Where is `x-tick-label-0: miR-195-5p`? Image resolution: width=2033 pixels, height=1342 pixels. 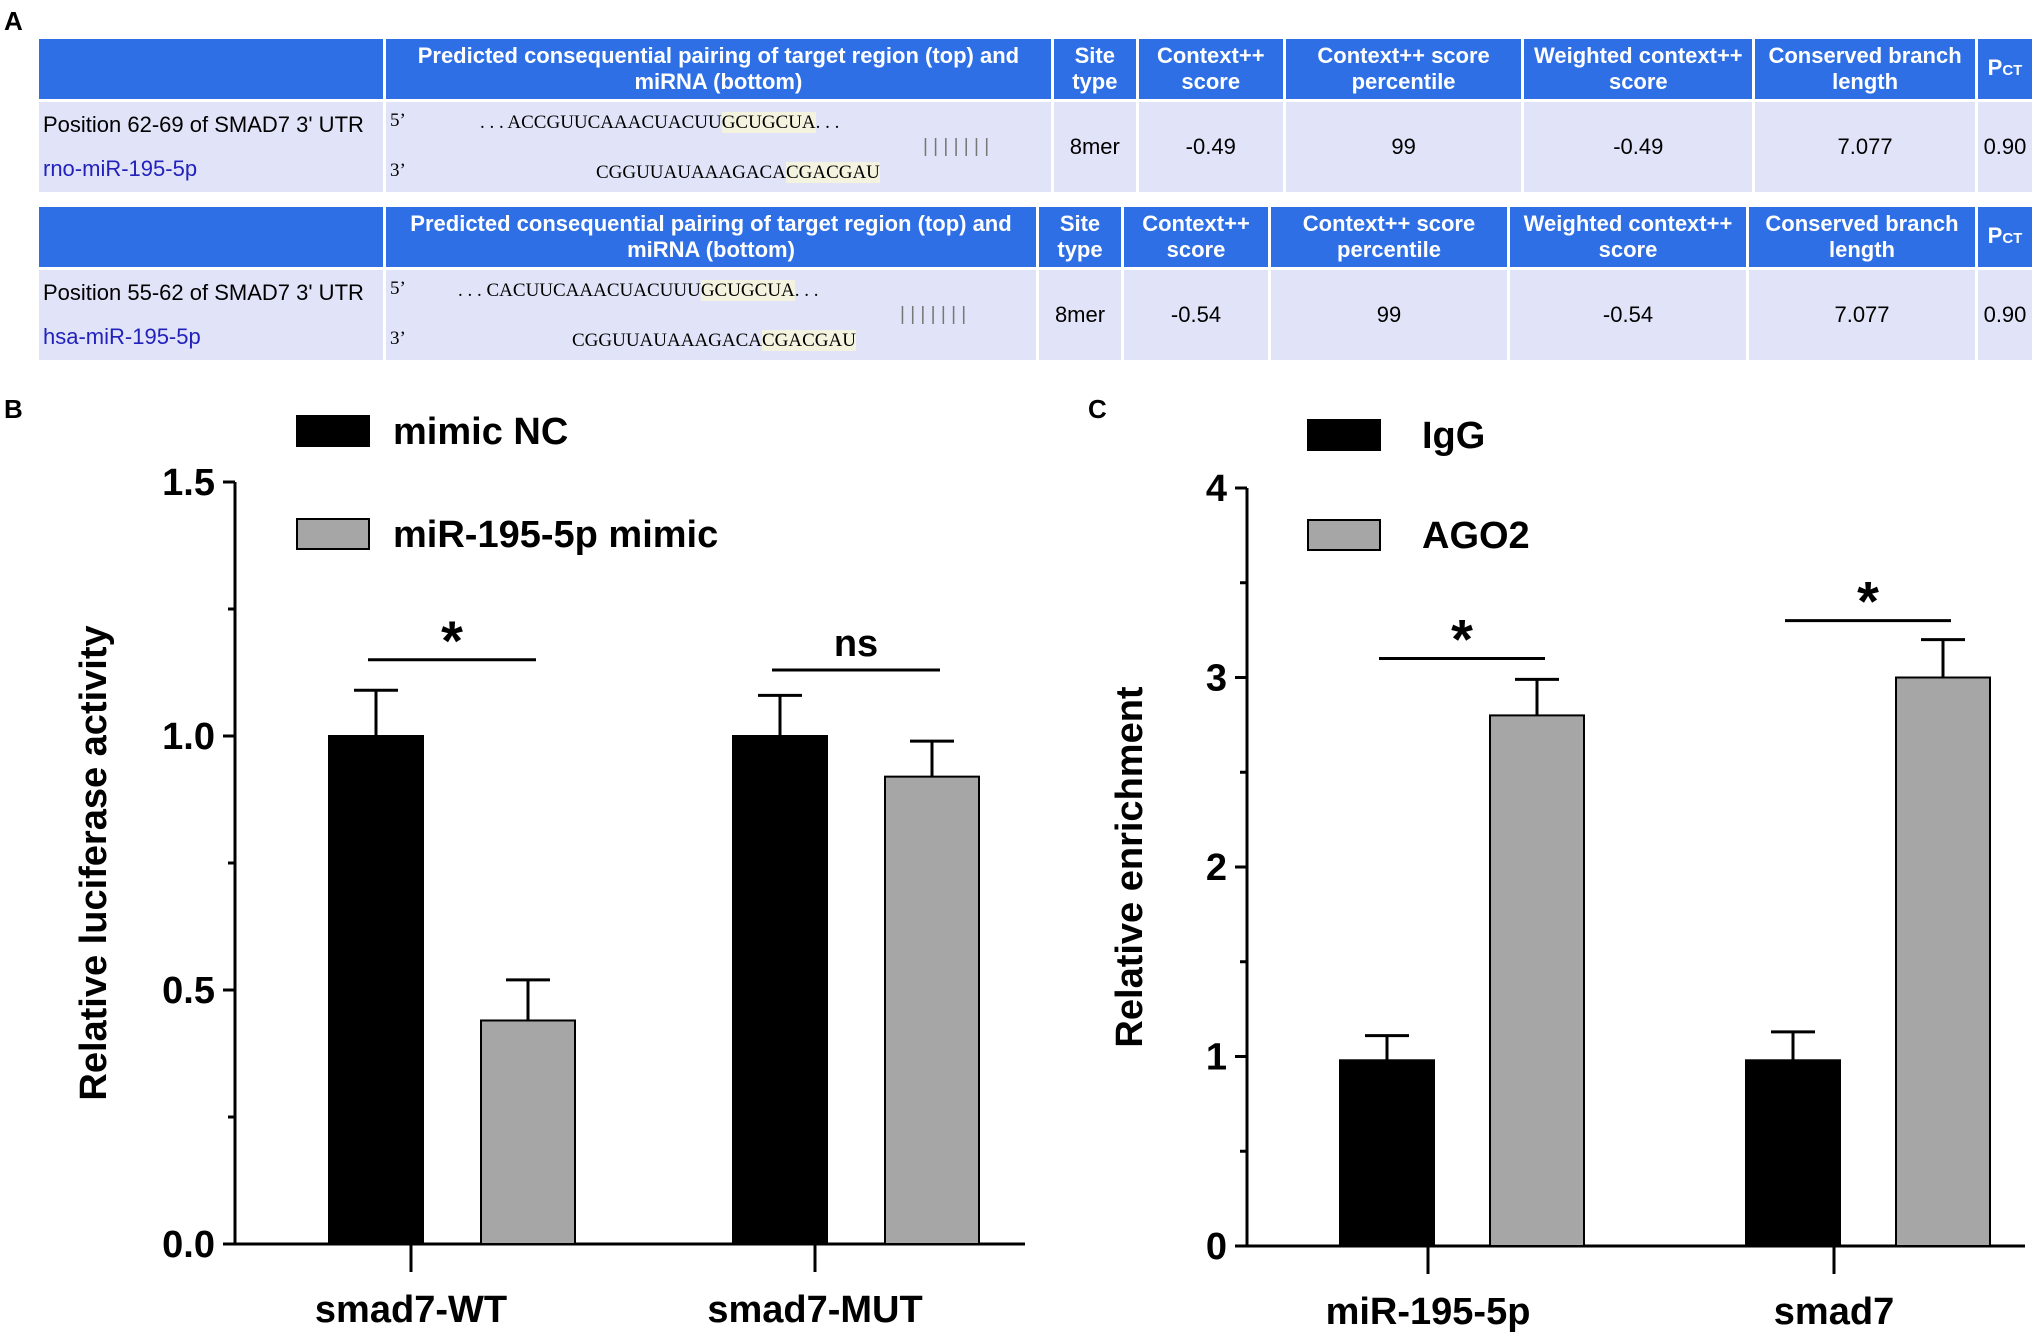
x-tick-label-0: miR-195-5p is located at coordinates (1428, 1312).